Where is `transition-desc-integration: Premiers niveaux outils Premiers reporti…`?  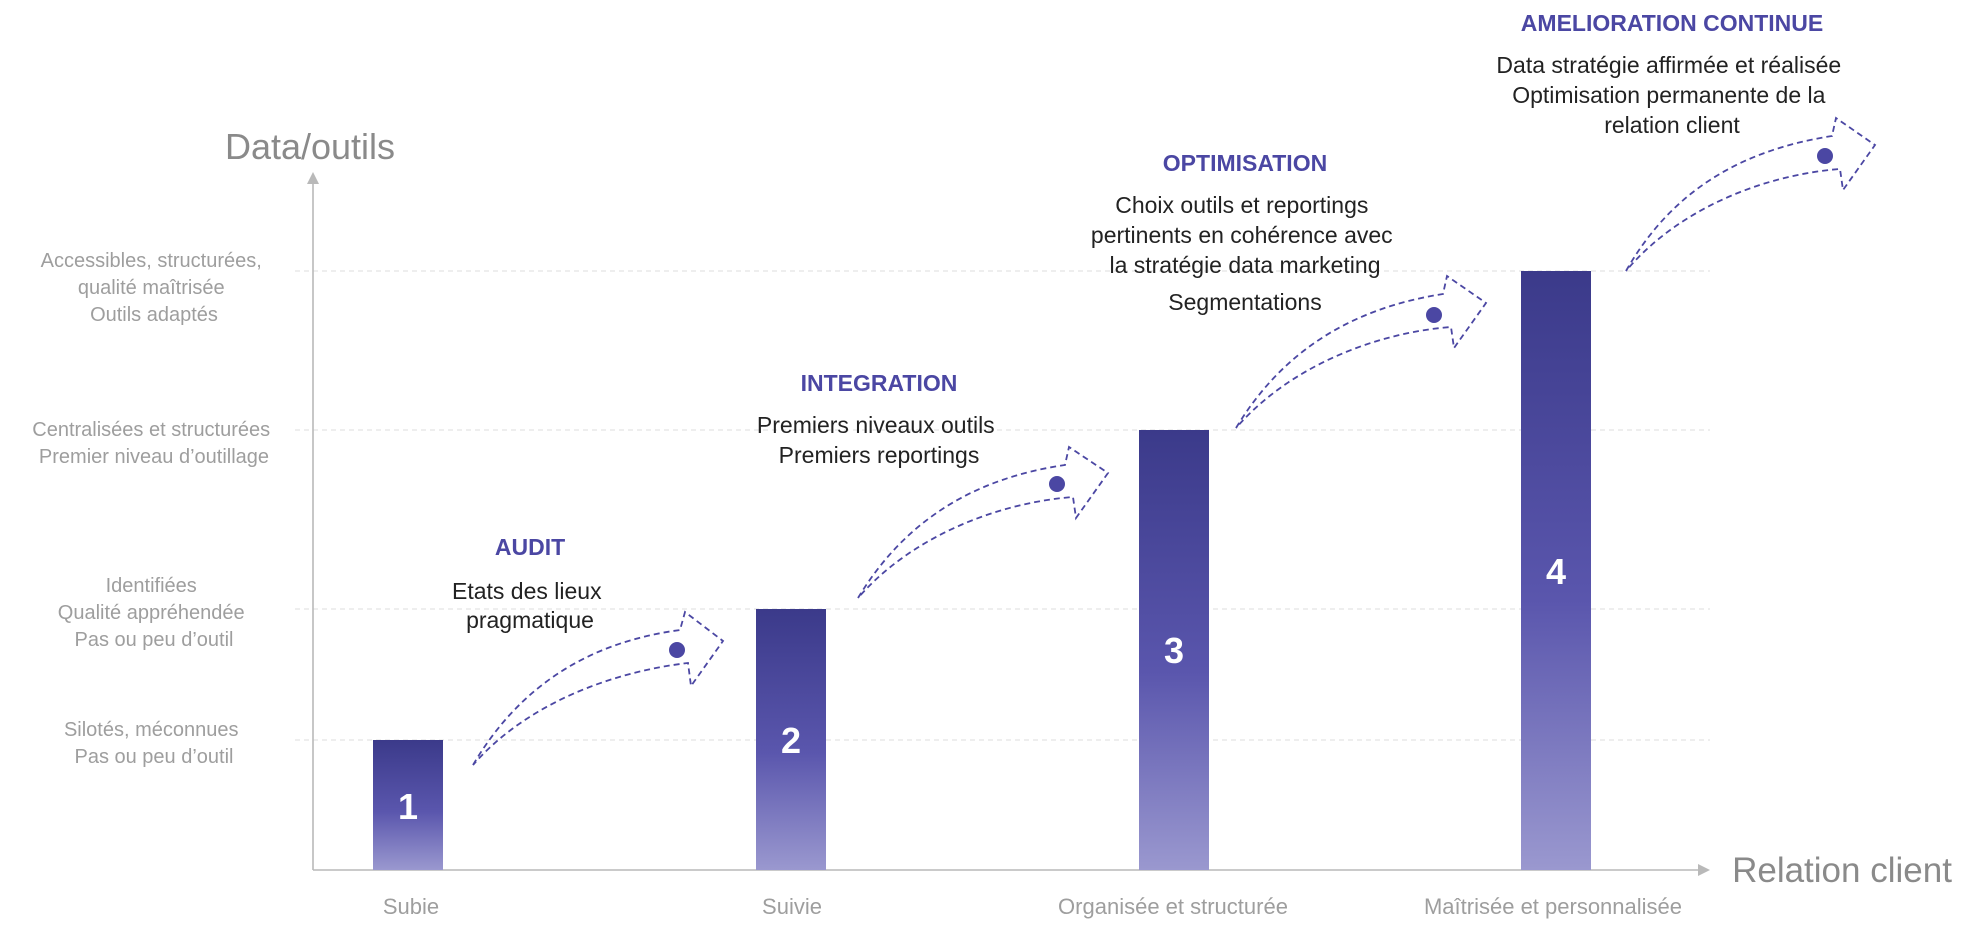 transition-desc-integration: Premiers niveaux outils Premiers reporti… is located at coordinates (879, 440).